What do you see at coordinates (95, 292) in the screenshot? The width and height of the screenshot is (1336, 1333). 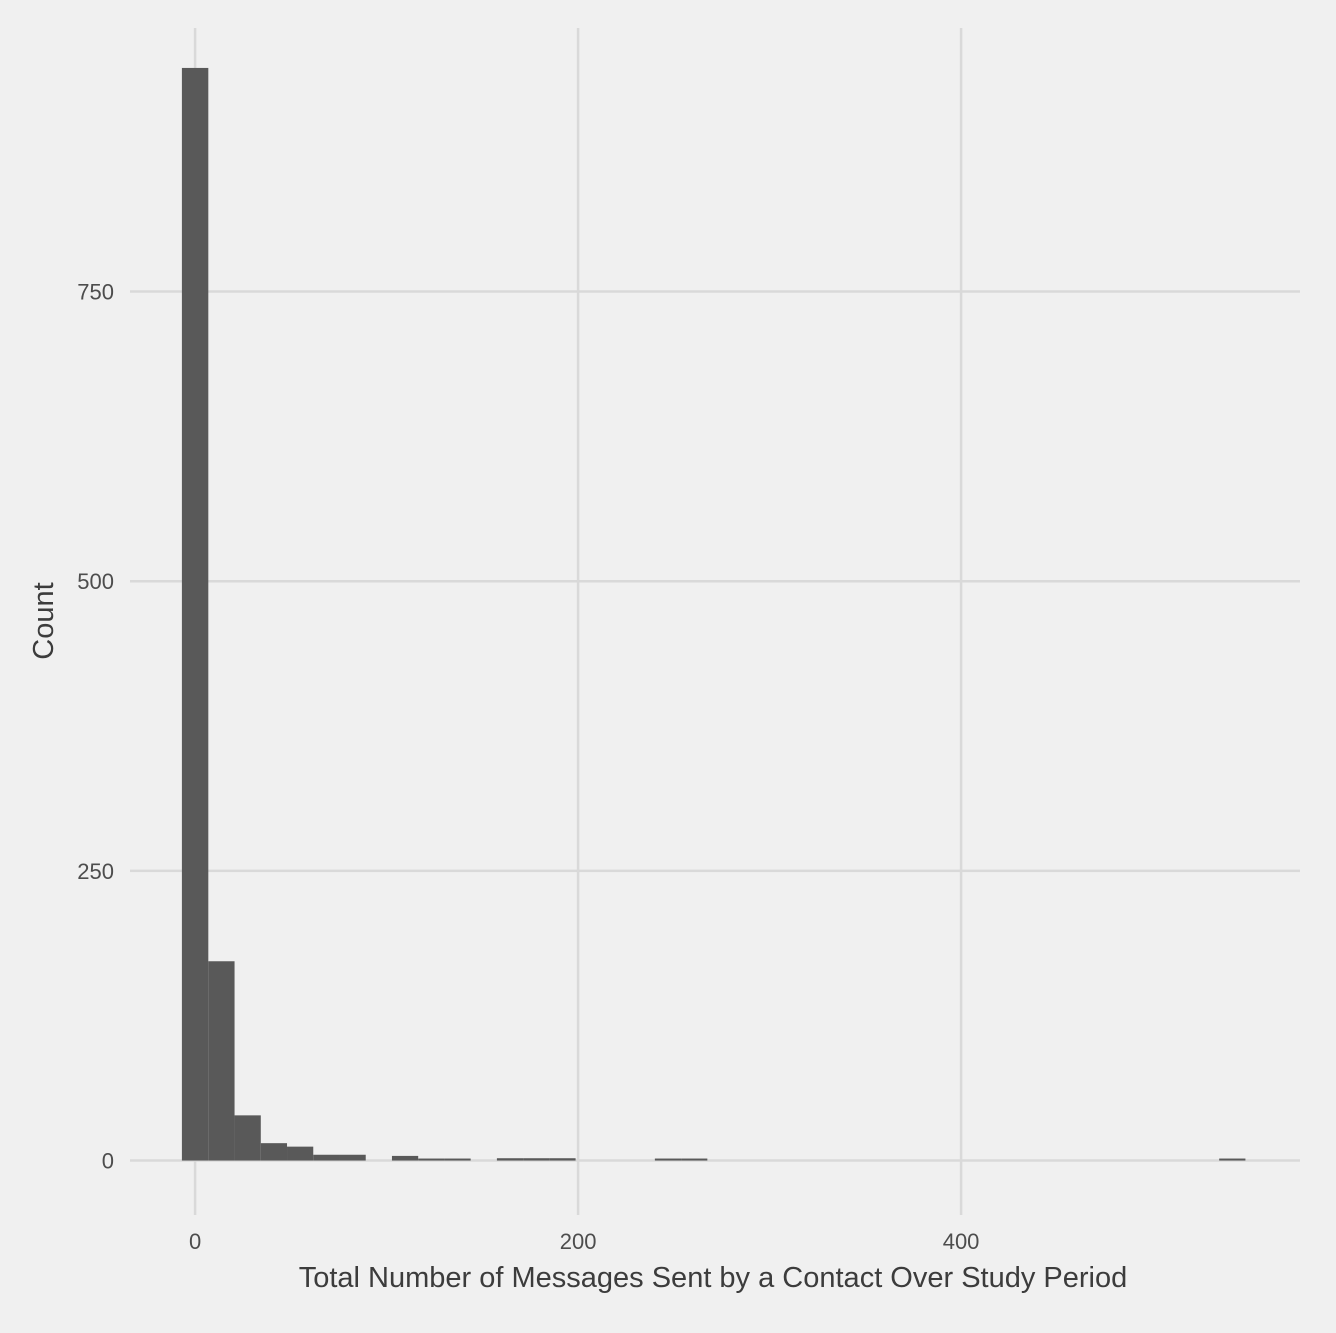 I see `y-tick-label-750: 750` at bounding box center [95, 292].